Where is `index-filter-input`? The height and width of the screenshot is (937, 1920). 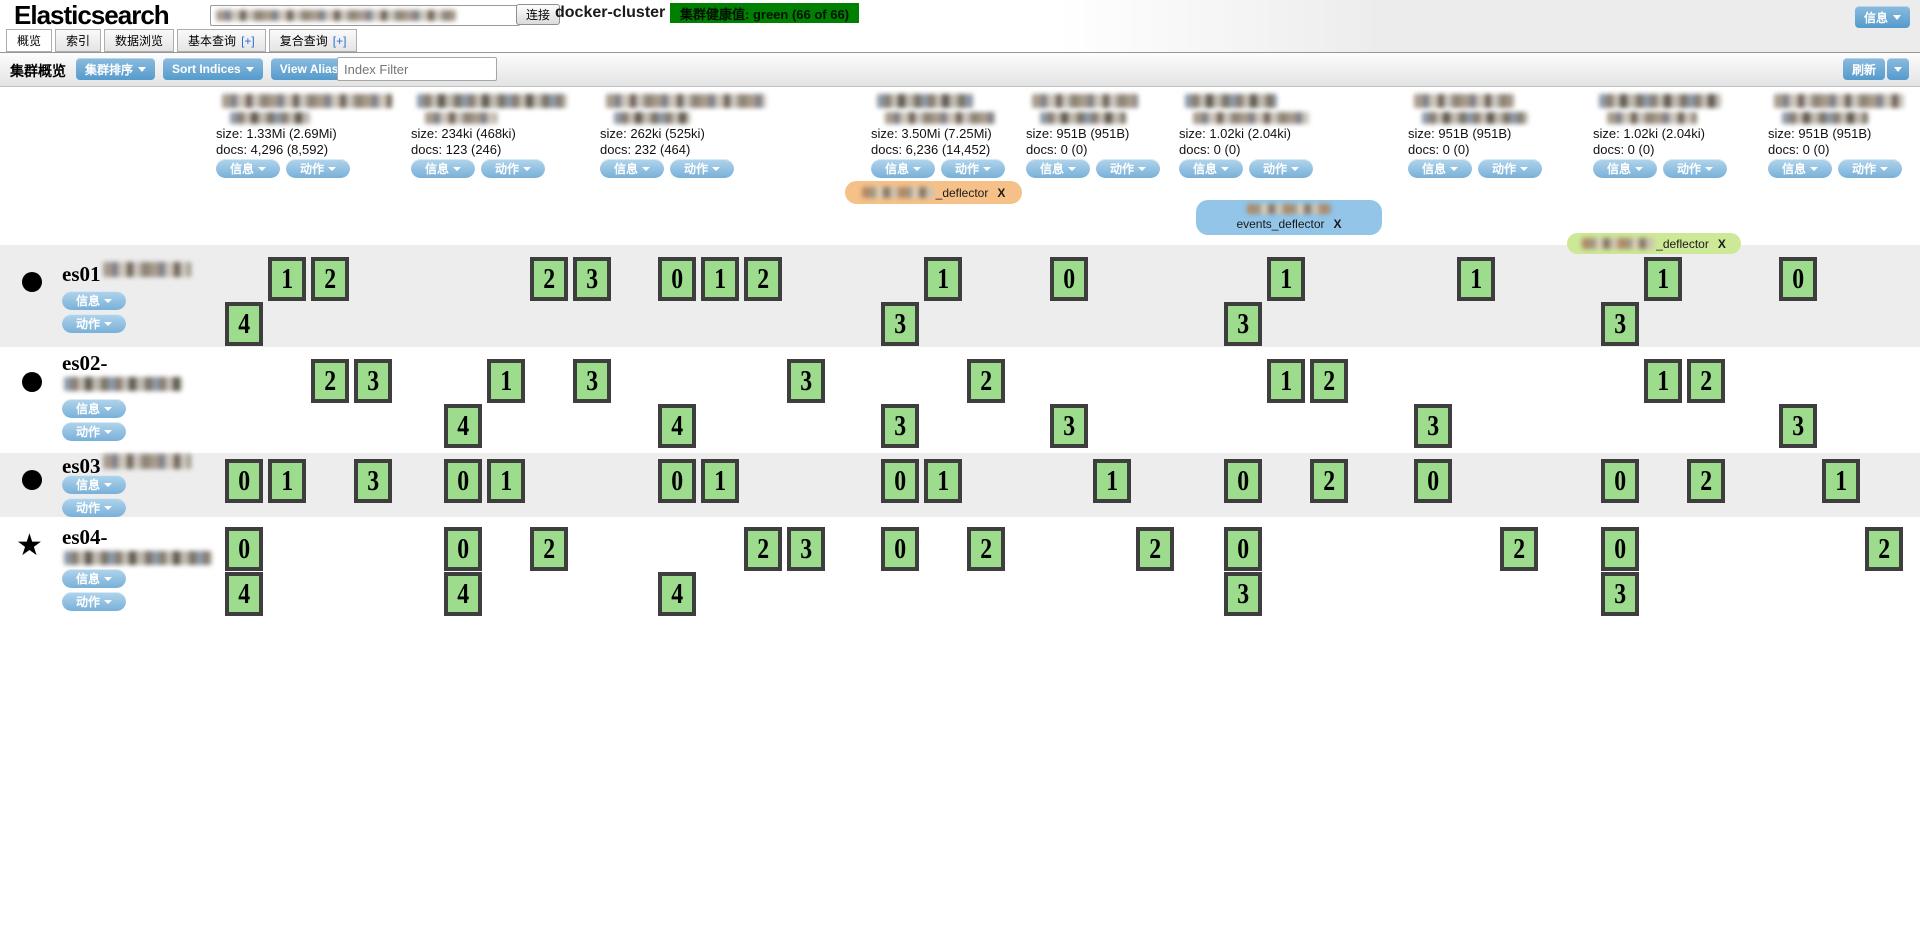
index-filter-input is located at coordinates (417, 69).